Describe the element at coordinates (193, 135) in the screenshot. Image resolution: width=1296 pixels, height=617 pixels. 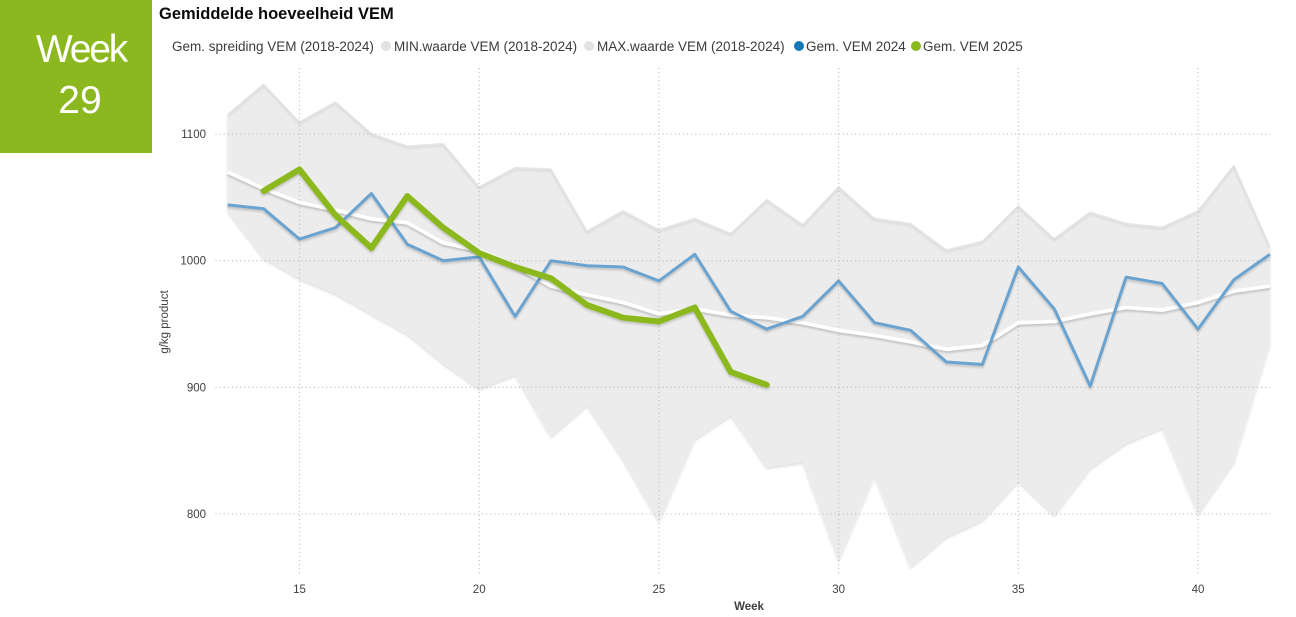
I see `svg-text: 1100` at that location.